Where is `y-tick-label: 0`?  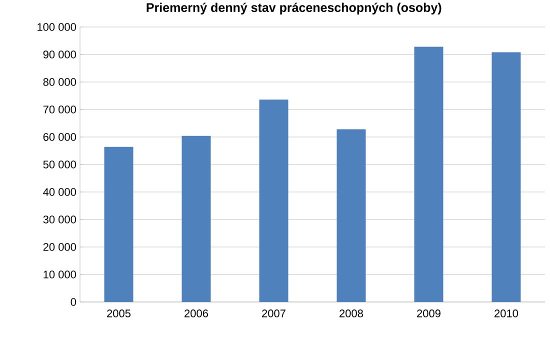 y-tick-label: 0 is located at coordinates (73, 302).